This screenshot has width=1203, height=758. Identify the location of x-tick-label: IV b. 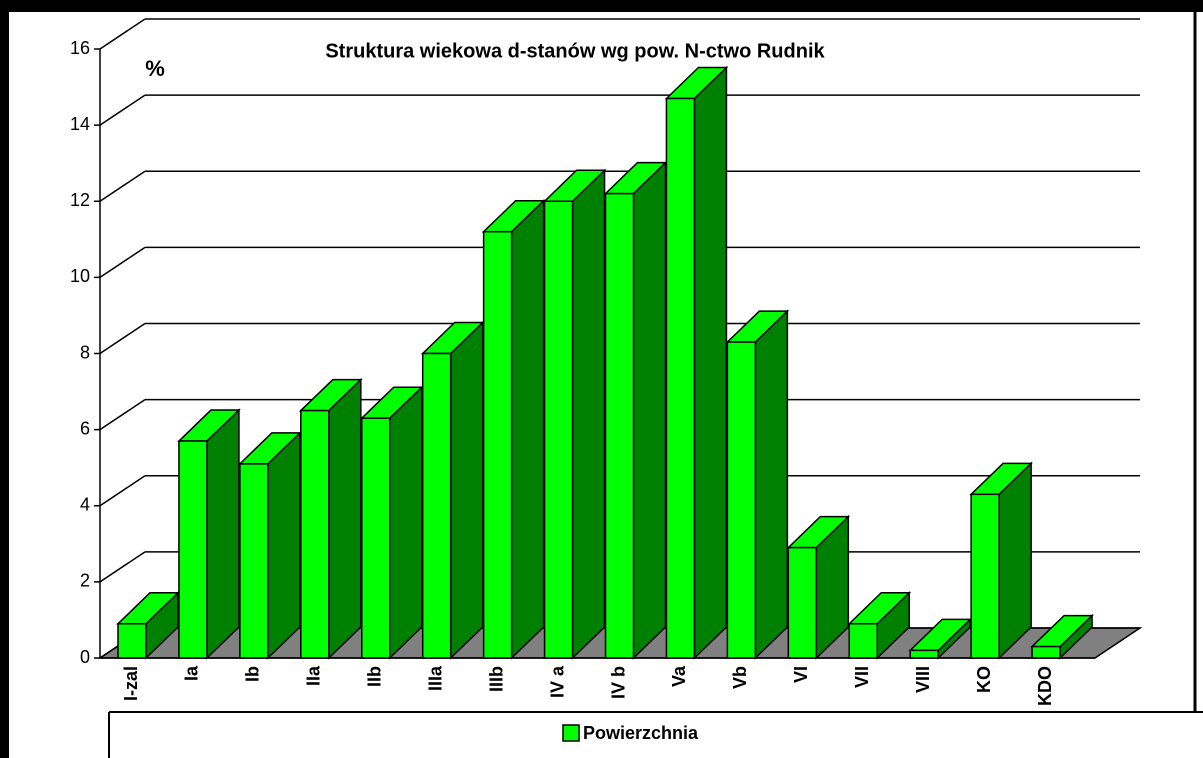
(618, 682).